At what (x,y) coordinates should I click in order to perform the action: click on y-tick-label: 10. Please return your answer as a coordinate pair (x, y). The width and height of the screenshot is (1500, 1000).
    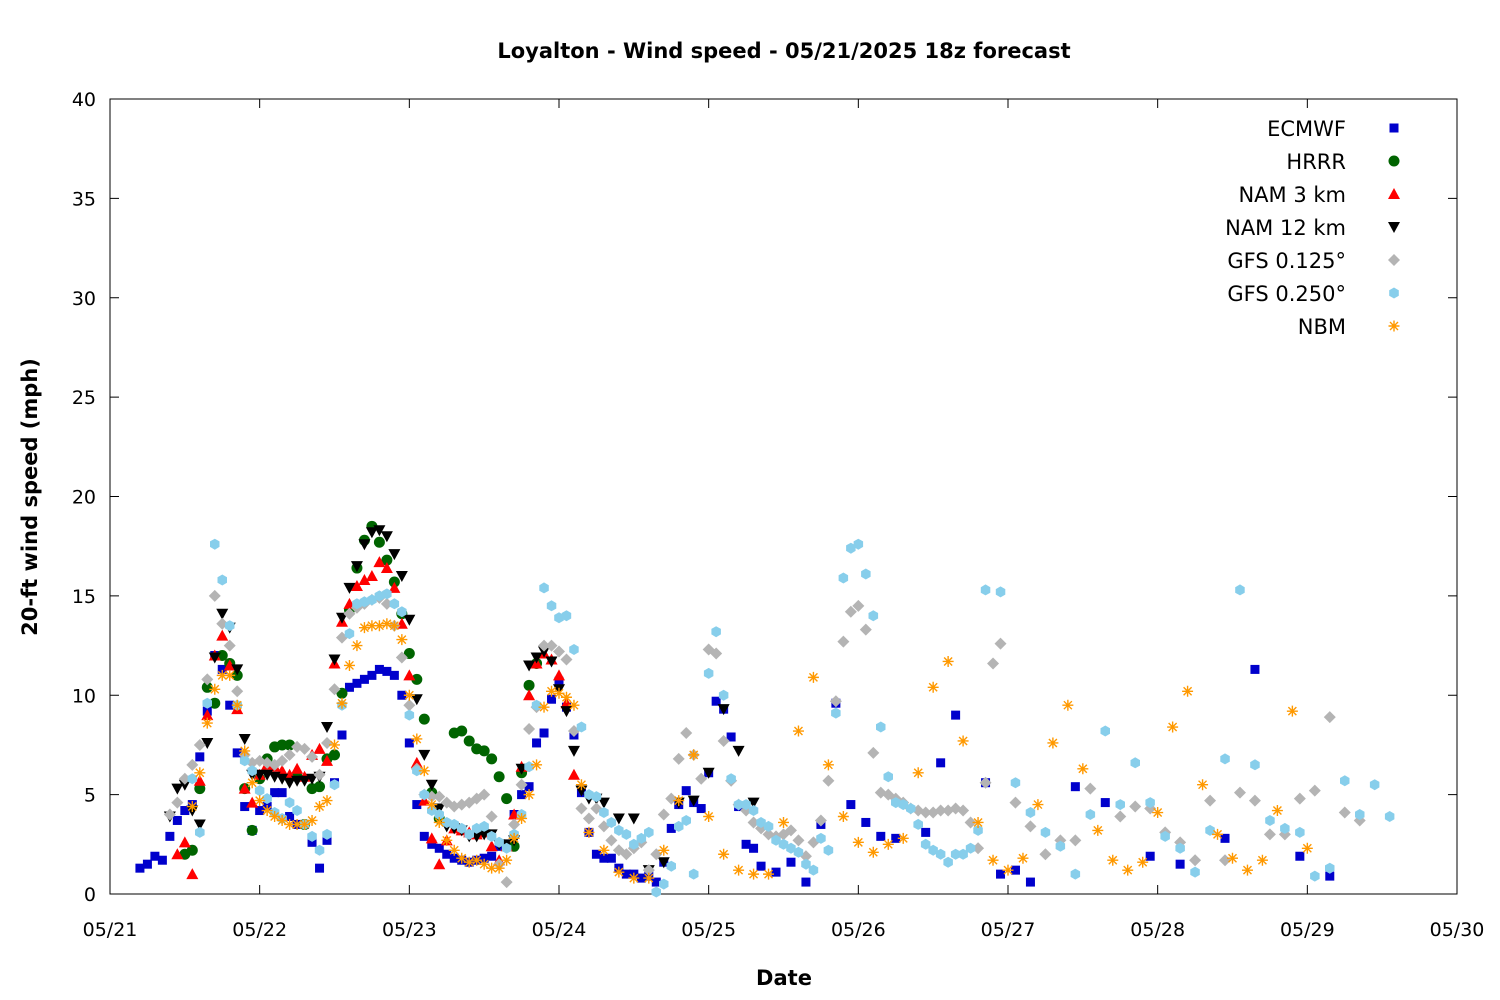
    Looking at the image, I should click on (84, 696).